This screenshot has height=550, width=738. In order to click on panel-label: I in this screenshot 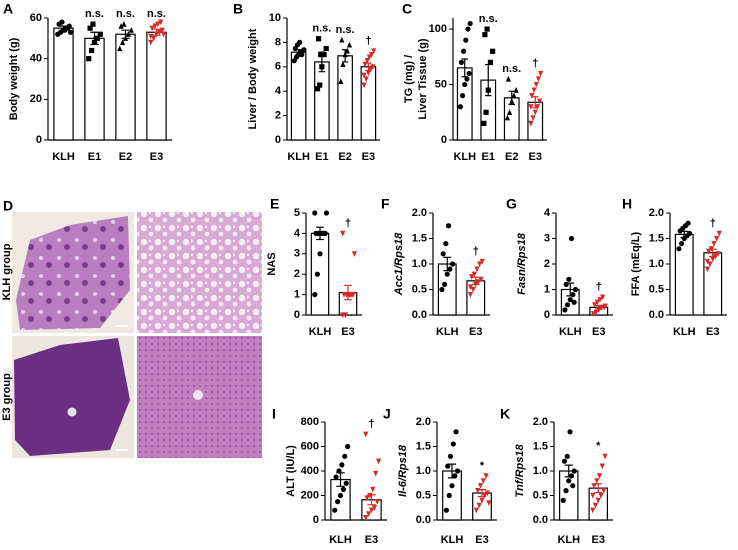, I will do `click(274, 414)`.